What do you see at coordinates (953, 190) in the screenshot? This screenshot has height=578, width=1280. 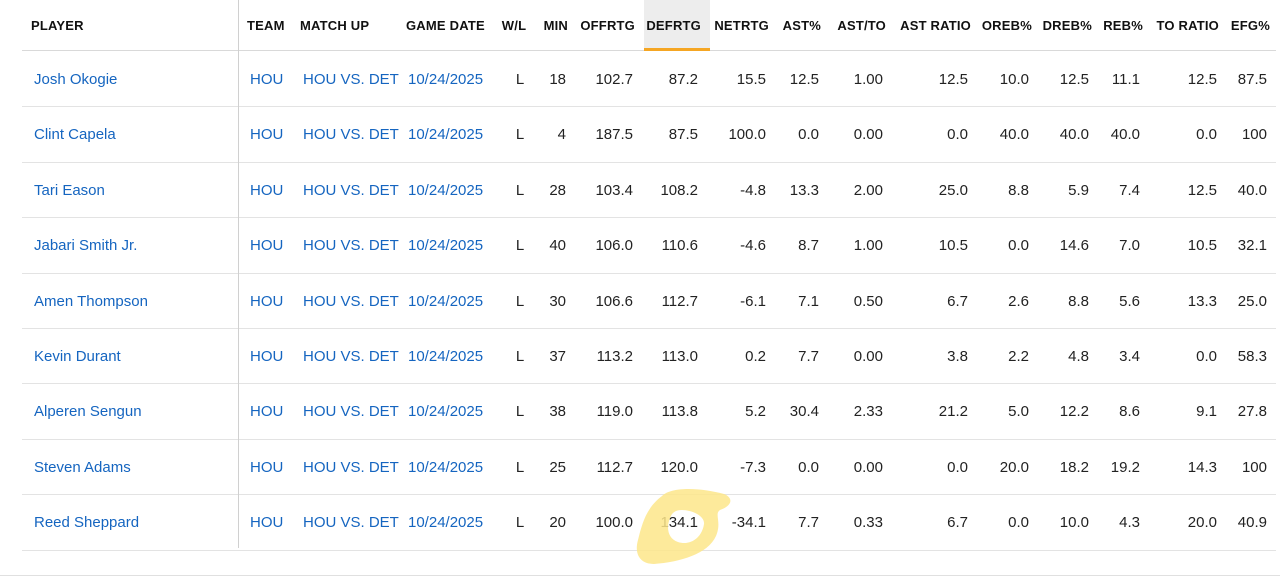 I see `ast-ratio-value: 25.0` at bounding box center [953, 190].